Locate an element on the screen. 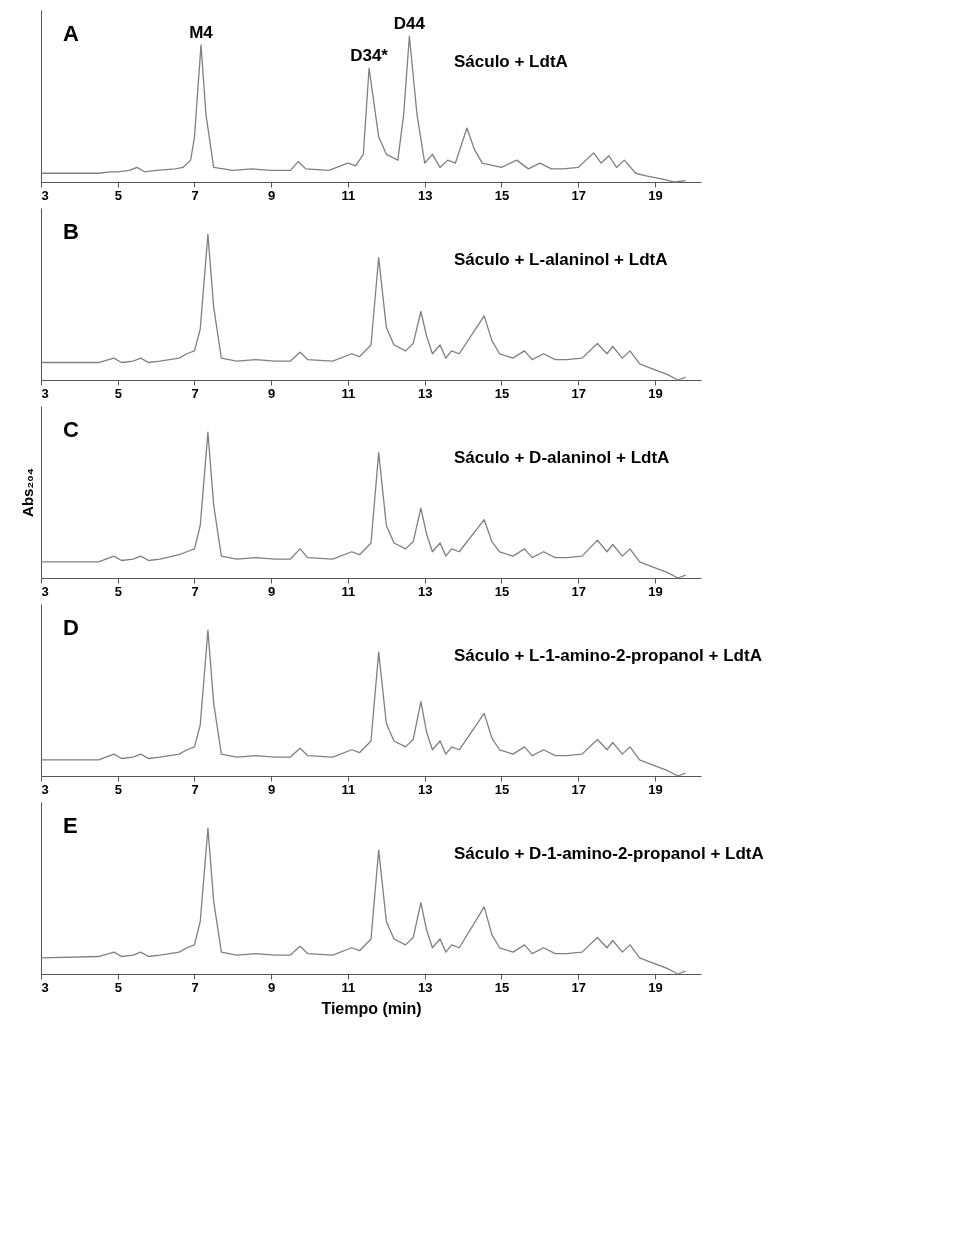 This screenshot has width=961, height=1248. annotation: D34* is located at coordinates (369, 56).